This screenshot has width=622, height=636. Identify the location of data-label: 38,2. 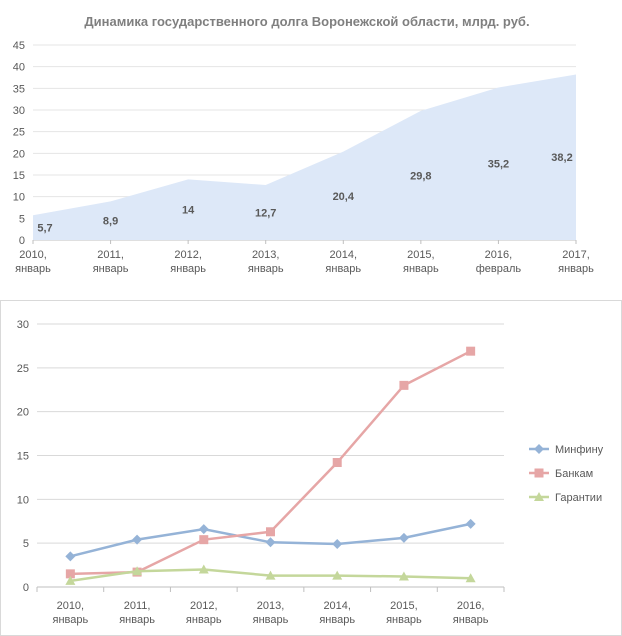
(561, 158).